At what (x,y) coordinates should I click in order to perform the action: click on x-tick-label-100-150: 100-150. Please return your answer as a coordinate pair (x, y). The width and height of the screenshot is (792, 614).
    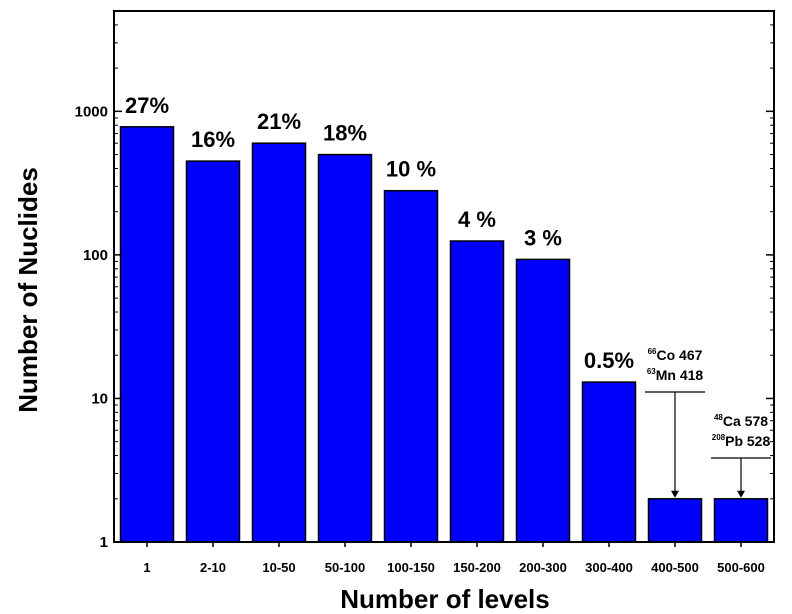
    Looking at the image, I should click on (411, 567).